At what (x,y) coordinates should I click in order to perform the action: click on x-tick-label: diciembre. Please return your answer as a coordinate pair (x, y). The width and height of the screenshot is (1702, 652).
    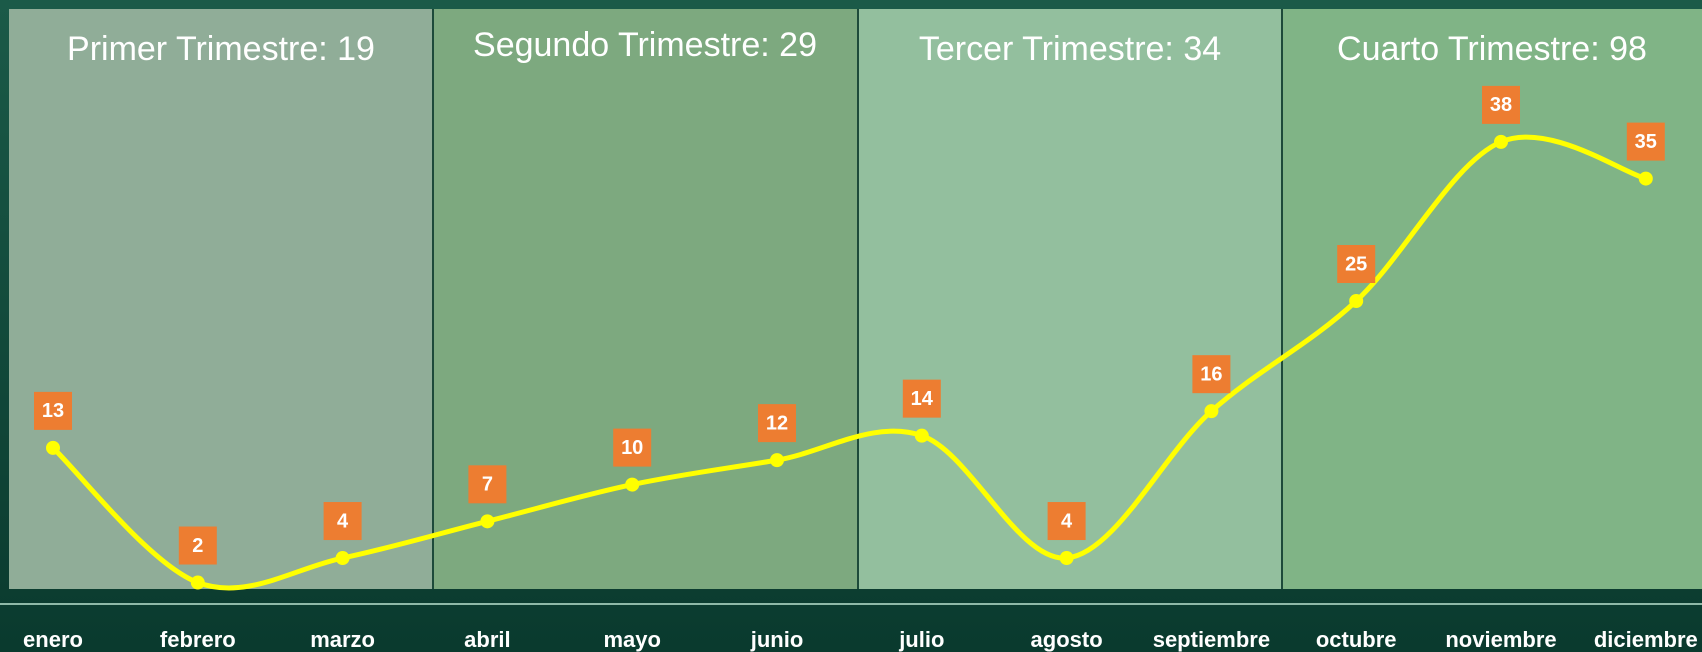
    Looking at the image, I should click on (1646, 639).